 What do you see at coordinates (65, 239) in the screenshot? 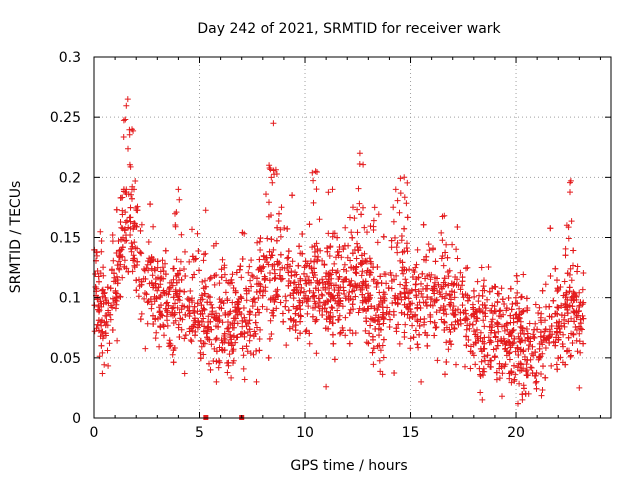
I see `y-tick-label: 0.15` at bounding box center [65, 239].